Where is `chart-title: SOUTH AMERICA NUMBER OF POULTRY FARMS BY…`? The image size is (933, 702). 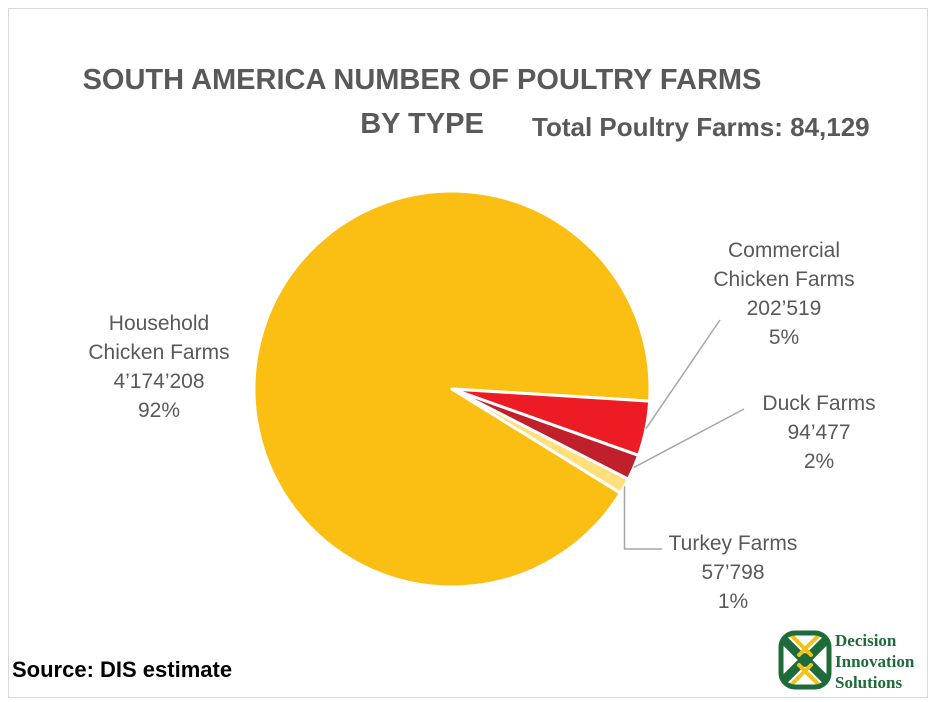 chart-title: SOUTH AMERICA NUMBER OF POULTRY FARMS BY… is located at coordinates (422, 102).